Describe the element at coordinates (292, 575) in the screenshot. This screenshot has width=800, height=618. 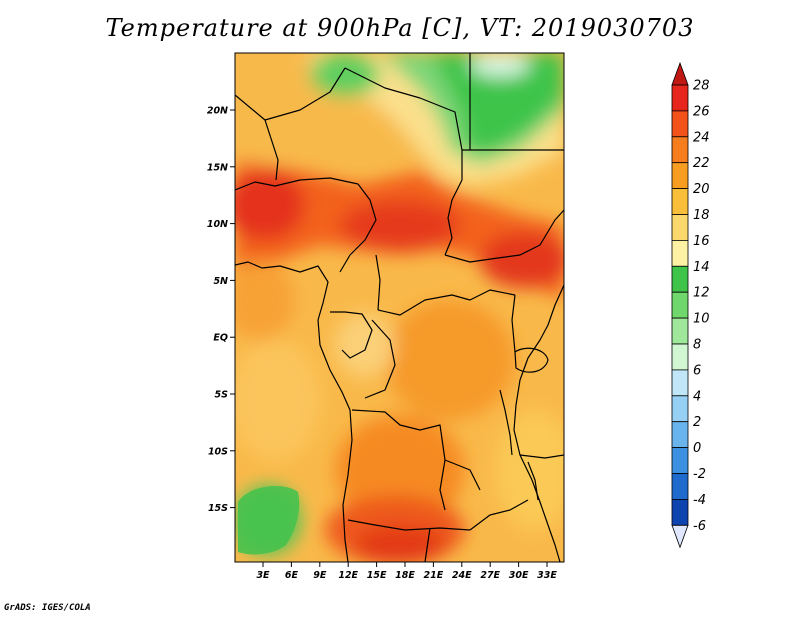
I see `lon-tick-label: 6E` at that location.